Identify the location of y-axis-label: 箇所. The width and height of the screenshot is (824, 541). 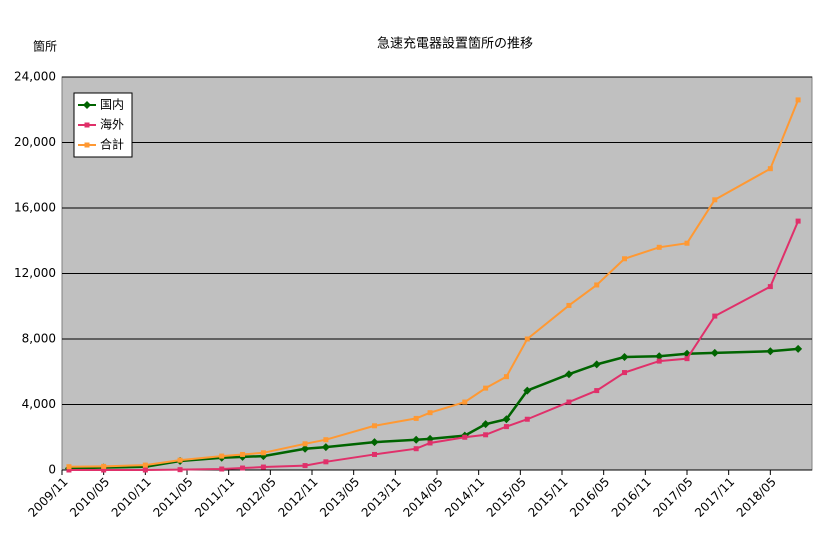
(45, 47).